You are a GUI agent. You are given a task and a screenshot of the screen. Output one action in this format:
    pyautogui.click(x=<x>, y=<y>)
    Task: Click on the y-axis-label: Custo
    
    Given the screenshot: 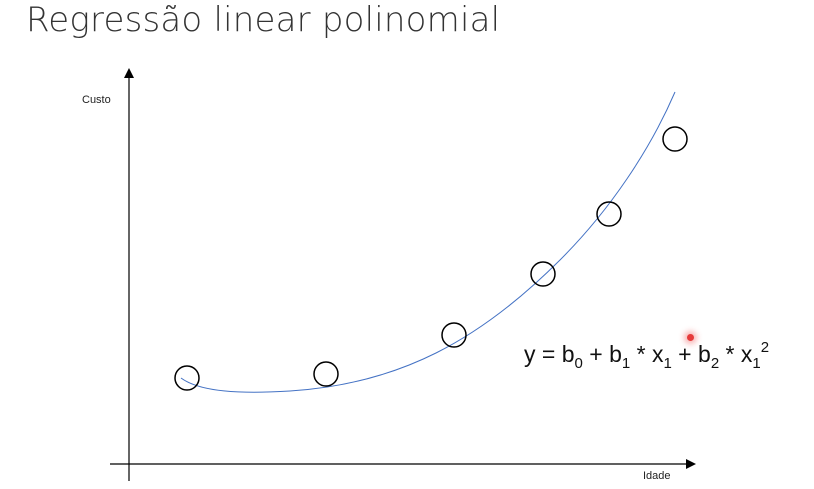 What is the action you would take?
    pyautogui.click(x=96, y=100)
    